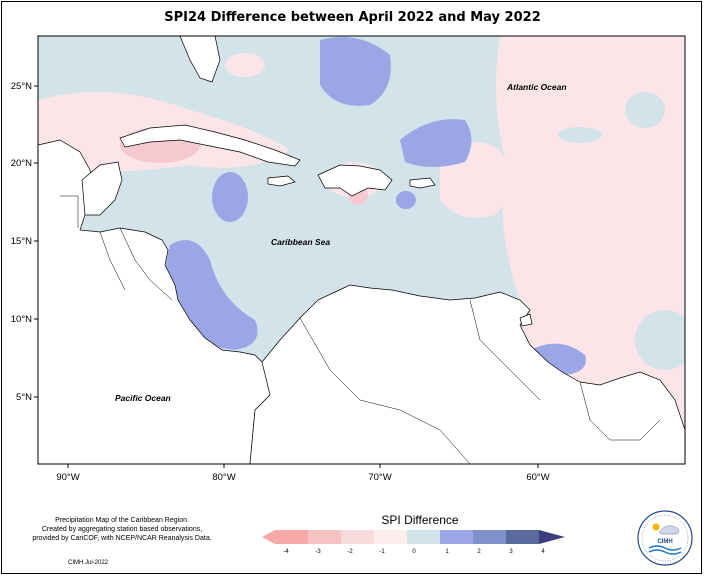 The image size is (705, 577). Describe the element at coordinates (102, 188) in the screenshot. I see `yucatan-land` at that location.